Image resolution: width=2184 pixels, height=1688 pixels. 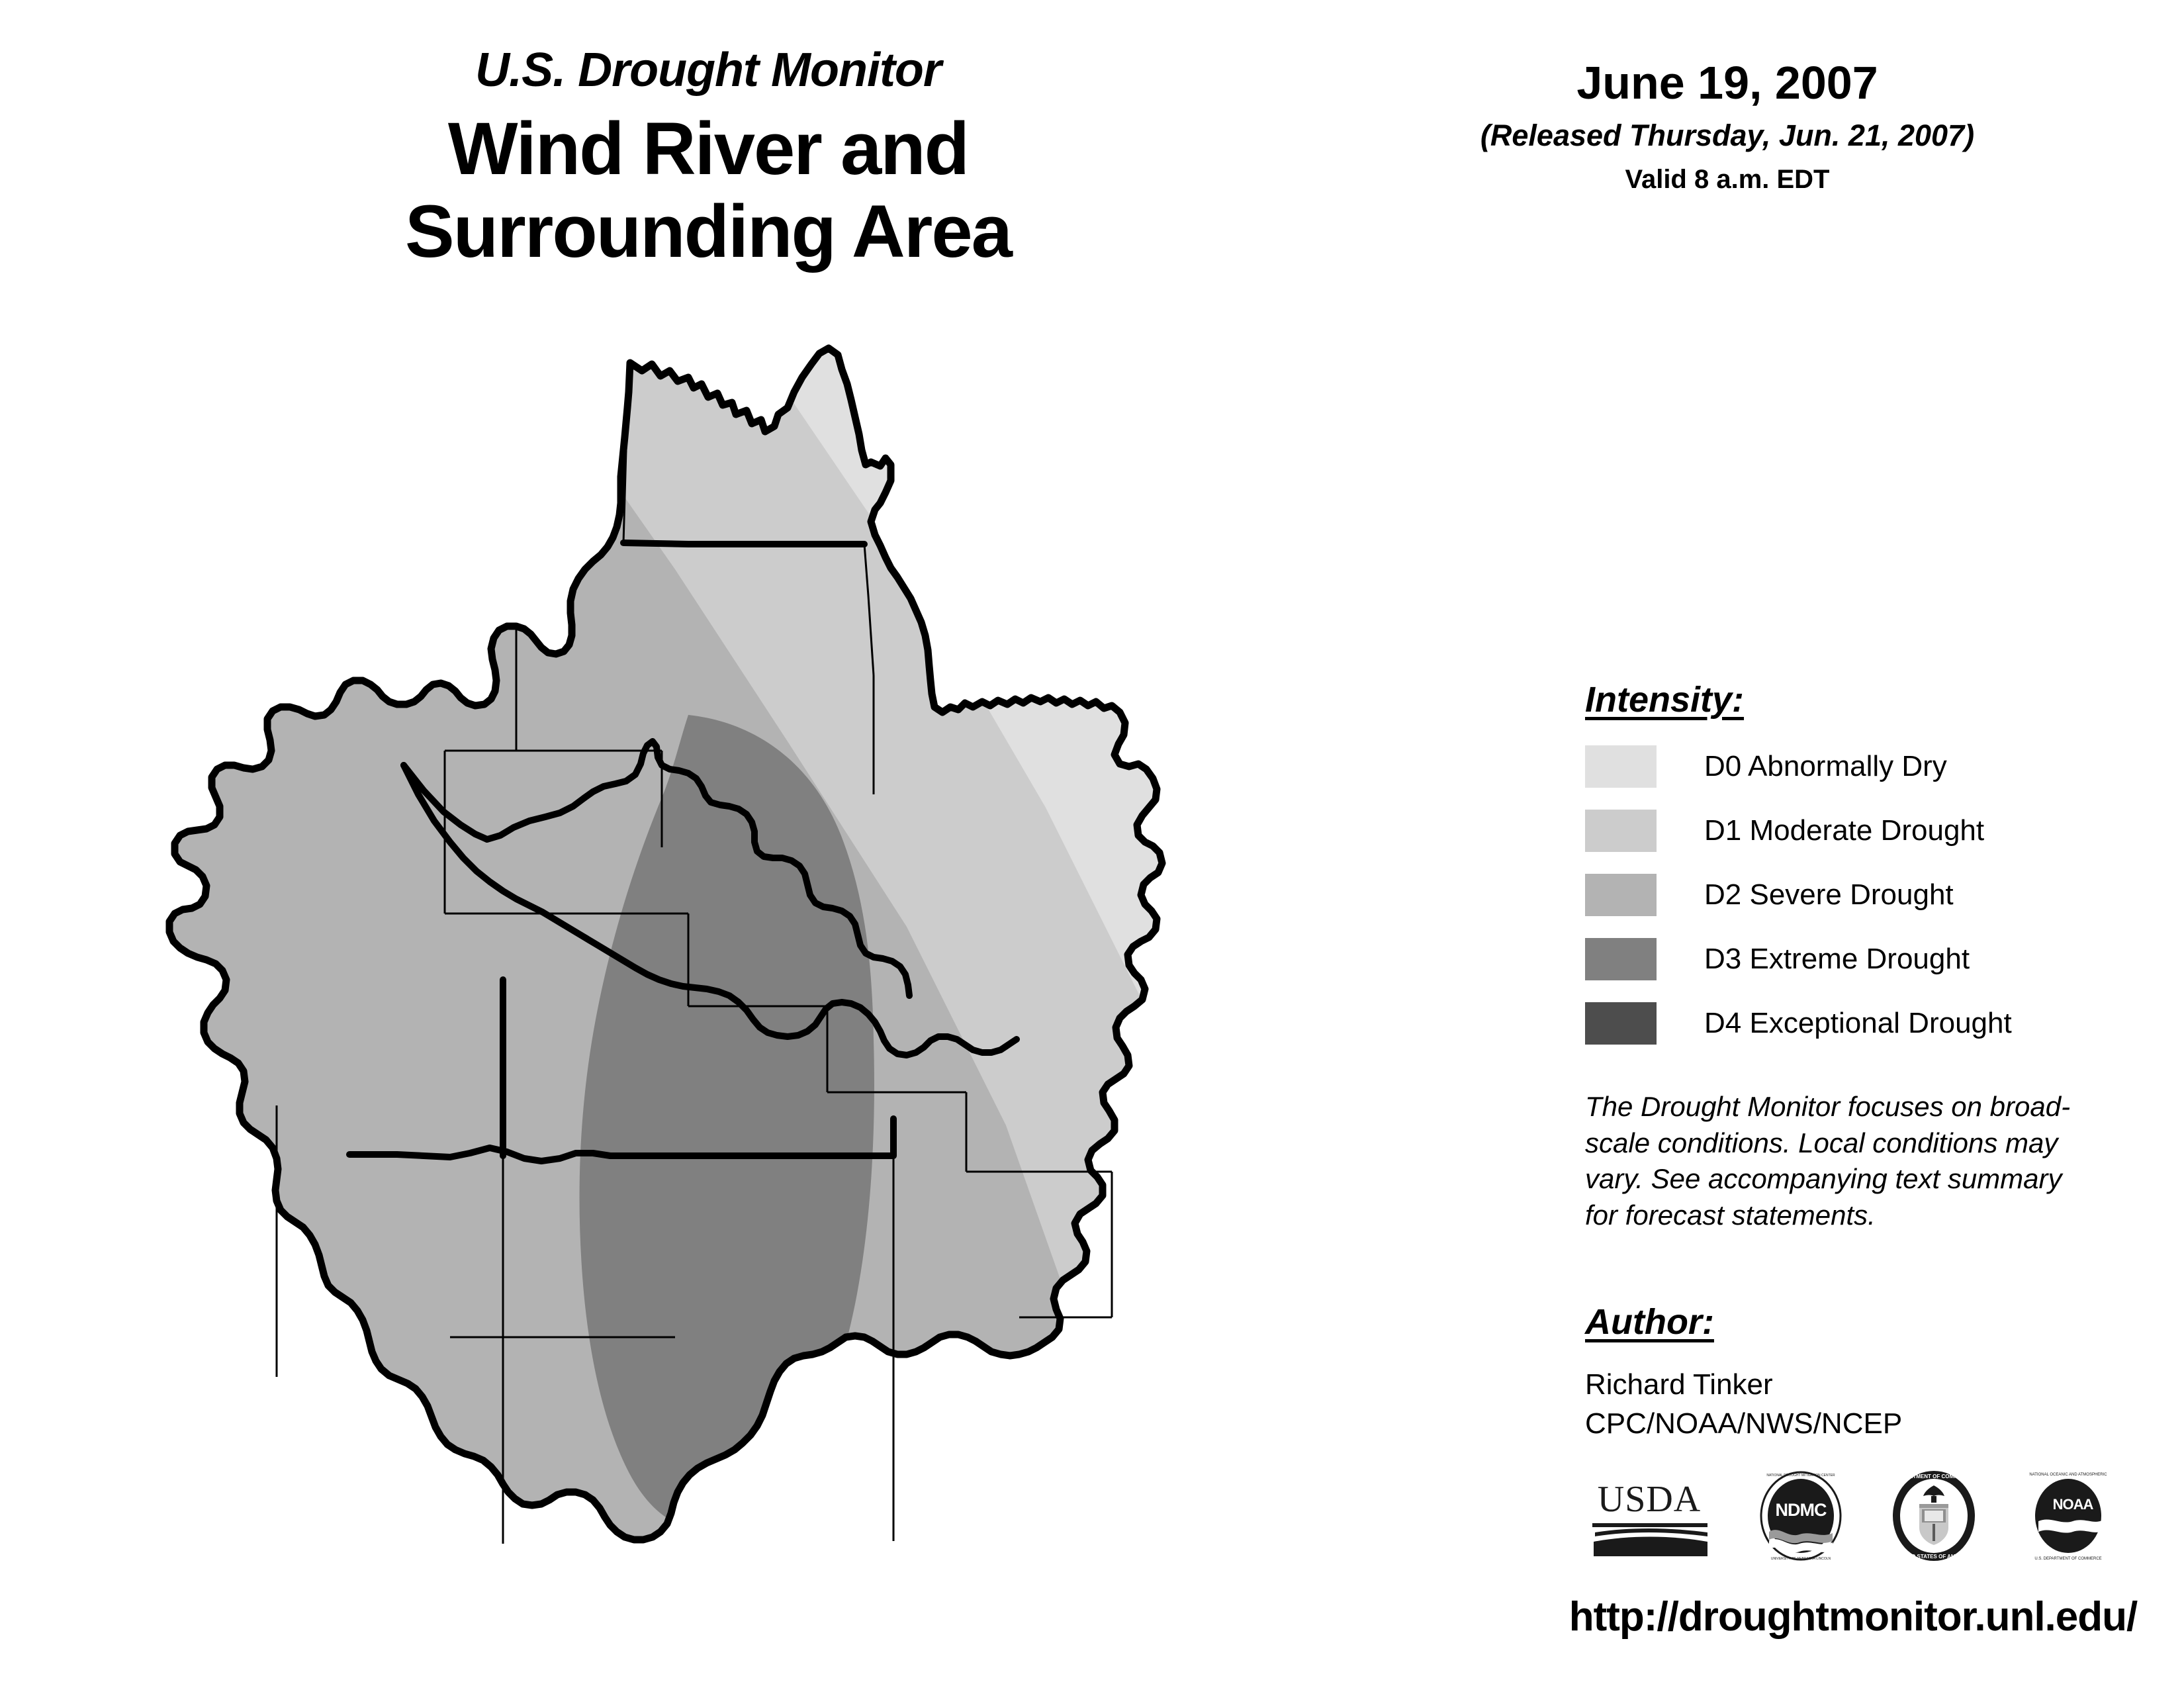 What do you see at coordinates (708, 148) in the screenshot?
I see `page-title-line-1: Wind River and` at bounding box center [708, 148].